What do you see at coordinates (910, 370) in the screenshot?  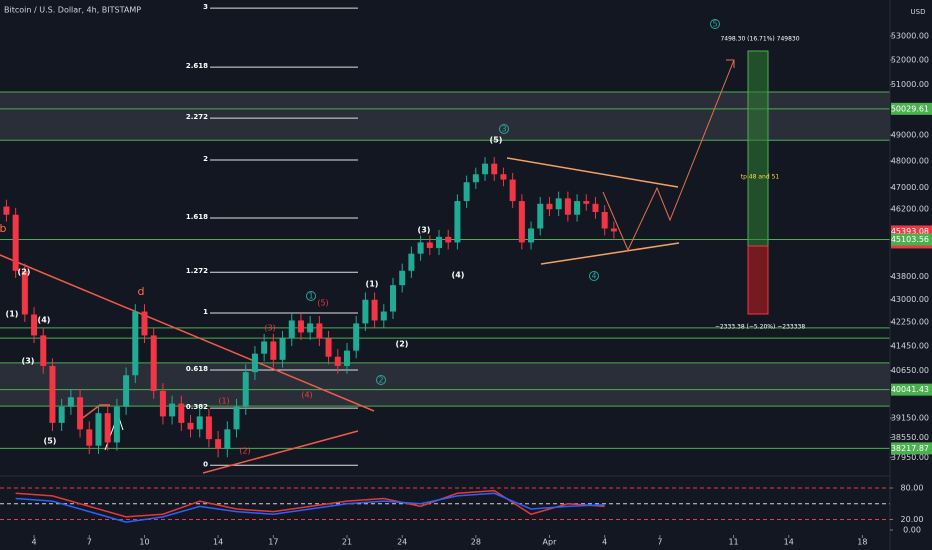 I see `y-tick-label: 40650.00` at bounding box center [910, 370].